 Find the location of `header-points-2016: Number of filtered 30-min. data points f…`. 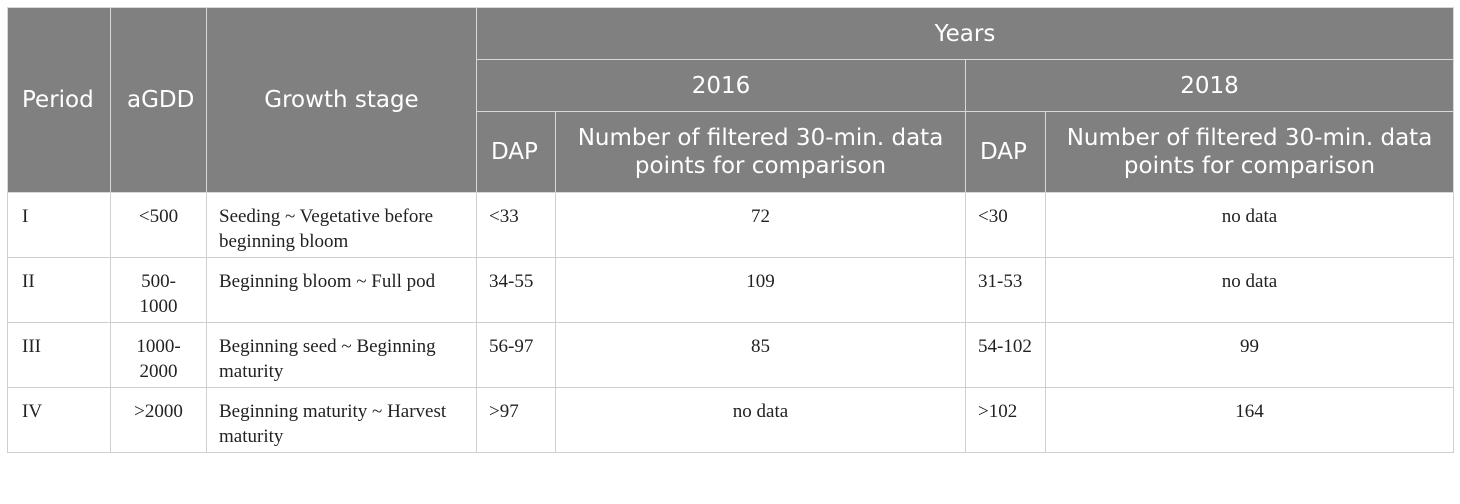

header-points-2016: Number of filtered 30-min. data points f… is located at coordinates (760, 152).